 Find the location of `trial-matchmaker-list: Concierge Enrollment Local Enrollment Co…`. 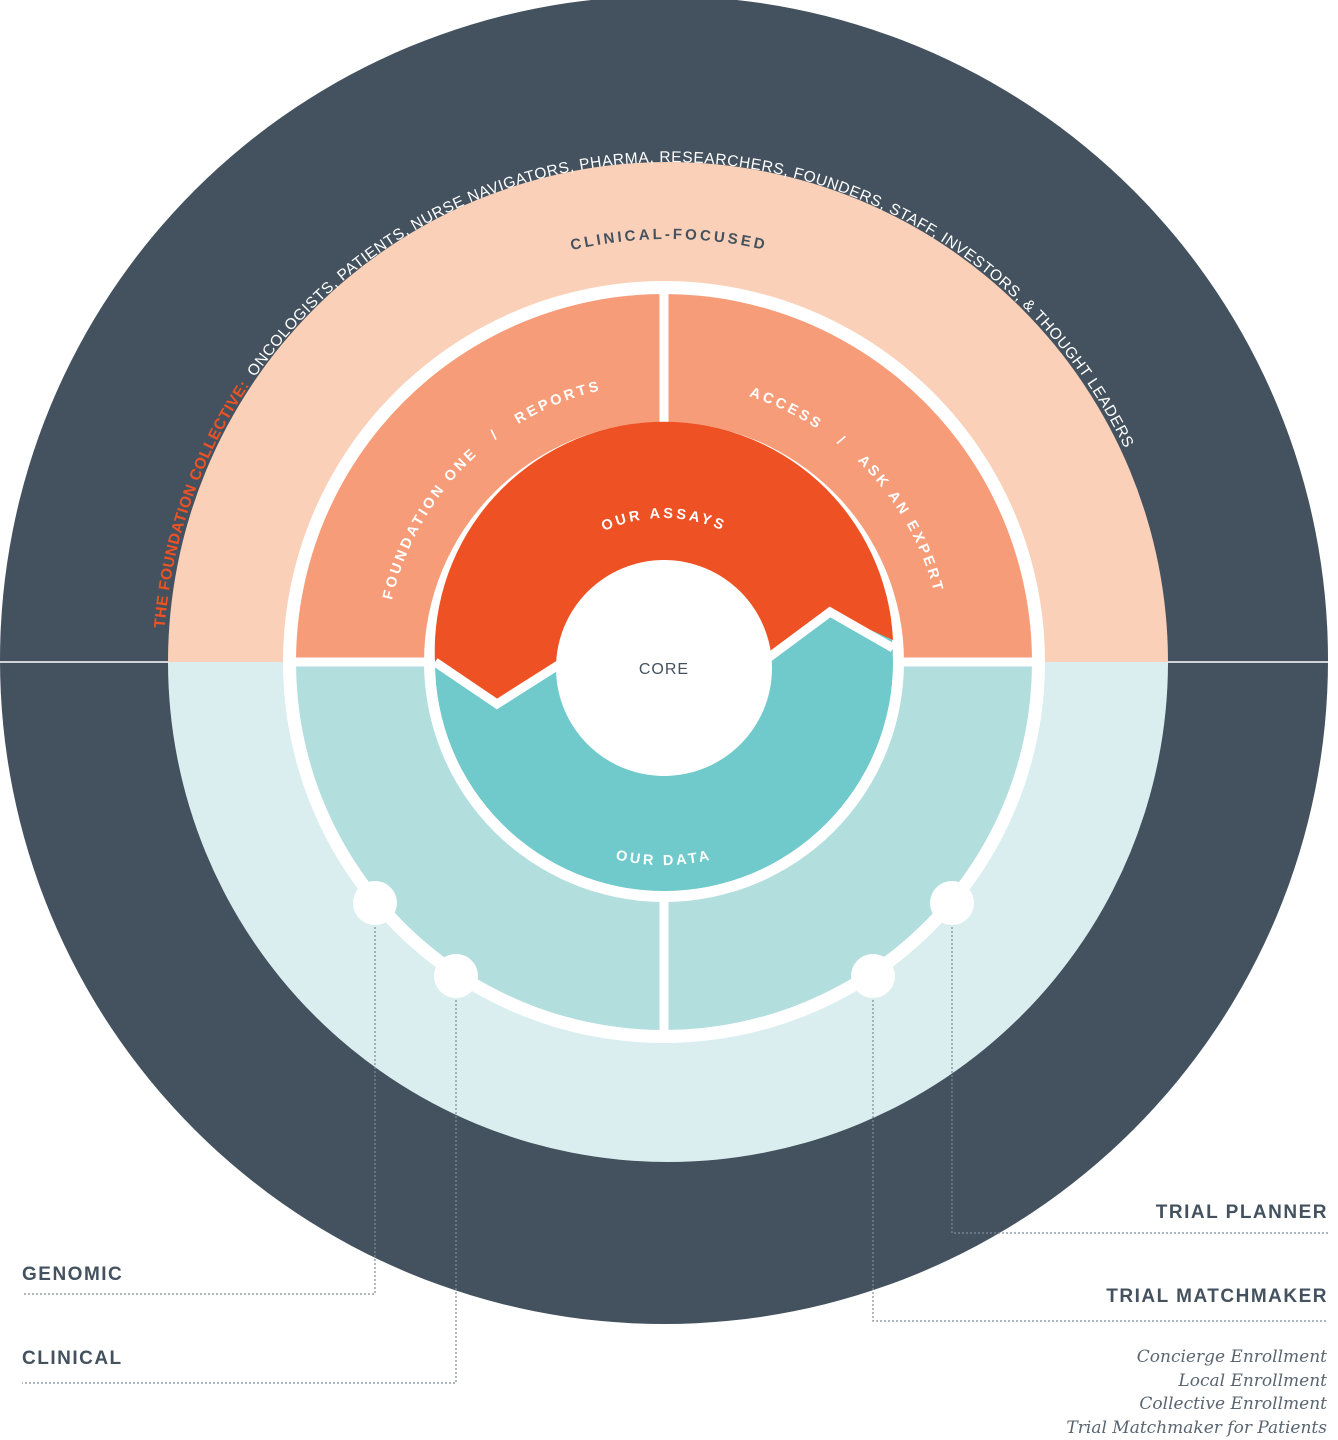

trial-matchmaker-list: Concierge Enrollment Local Enrollment Co… is located at coordinates (1196, 1393).